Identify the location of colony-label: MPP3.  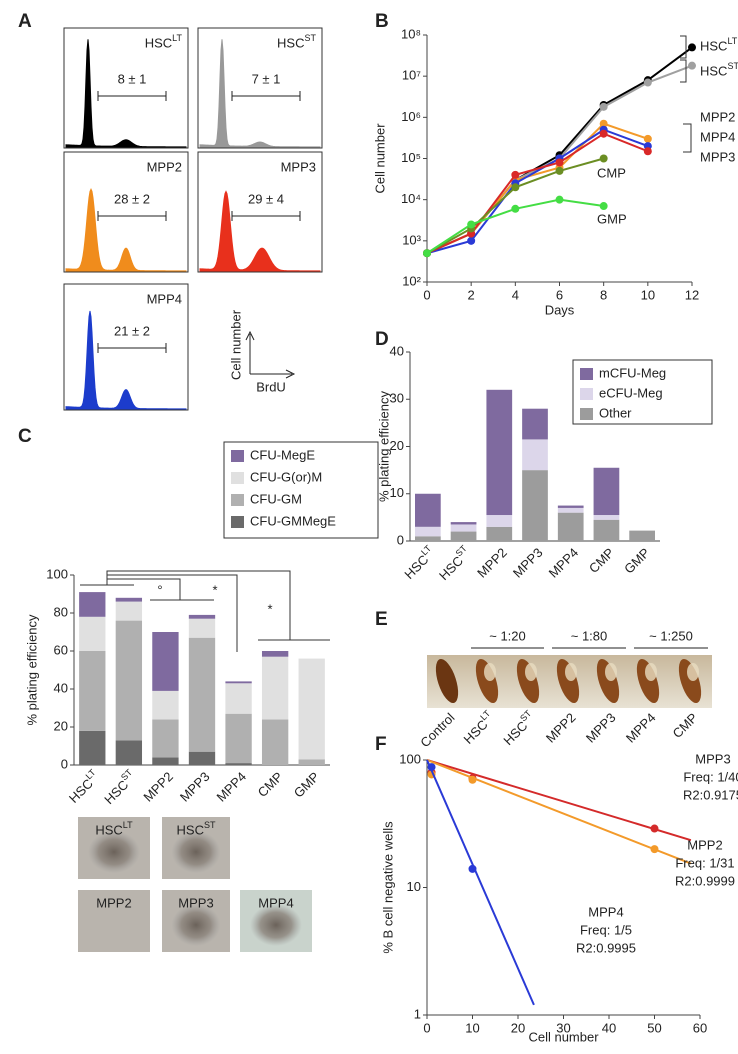
(195, 902).